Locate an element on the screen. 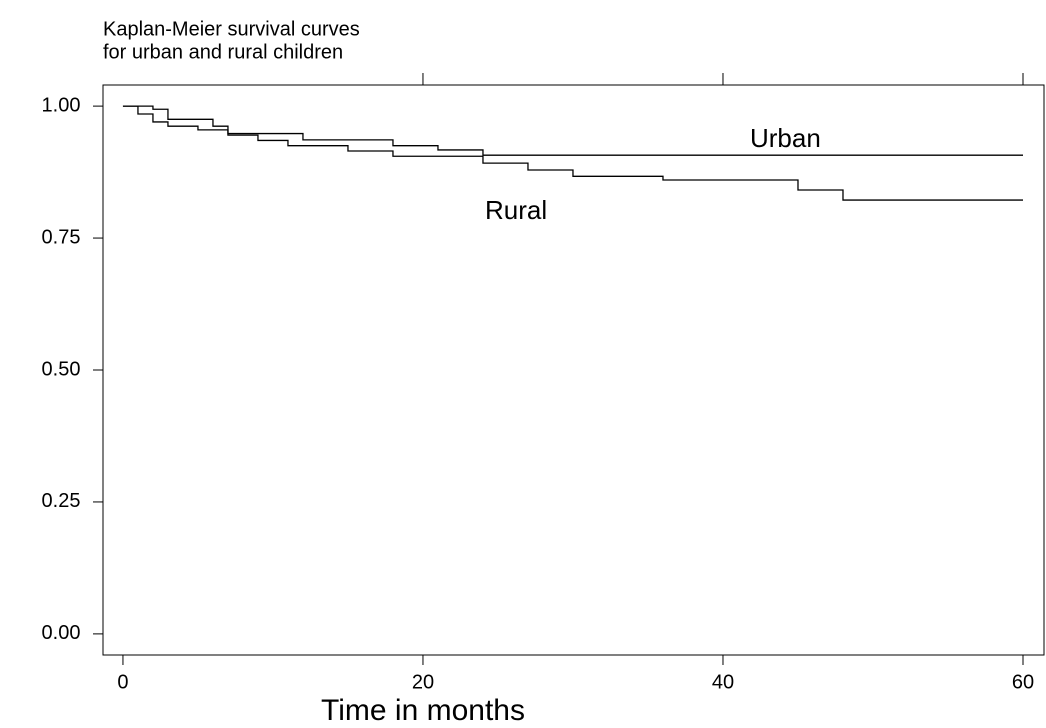  y-tick-label: 1.00 is located at coordinates (61, 105).